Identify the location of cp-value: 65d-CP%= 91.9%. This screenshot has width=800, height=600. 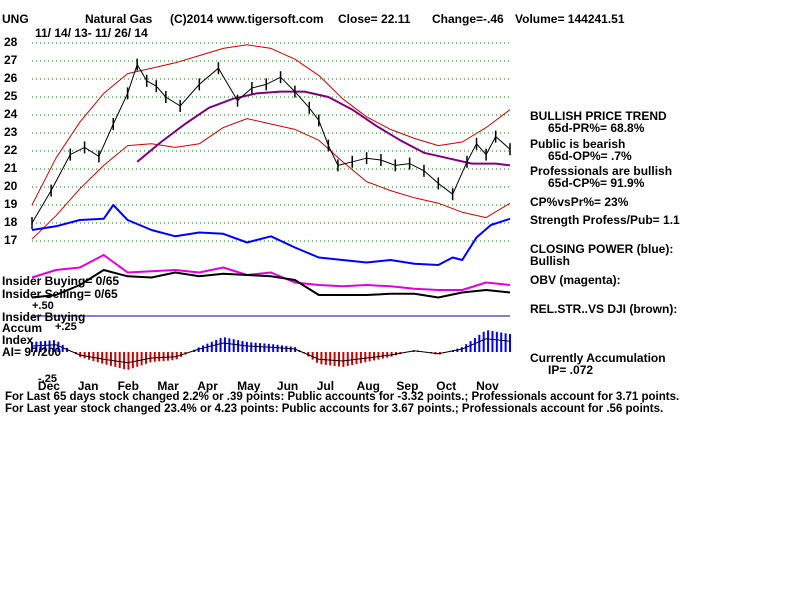
(596, 183).